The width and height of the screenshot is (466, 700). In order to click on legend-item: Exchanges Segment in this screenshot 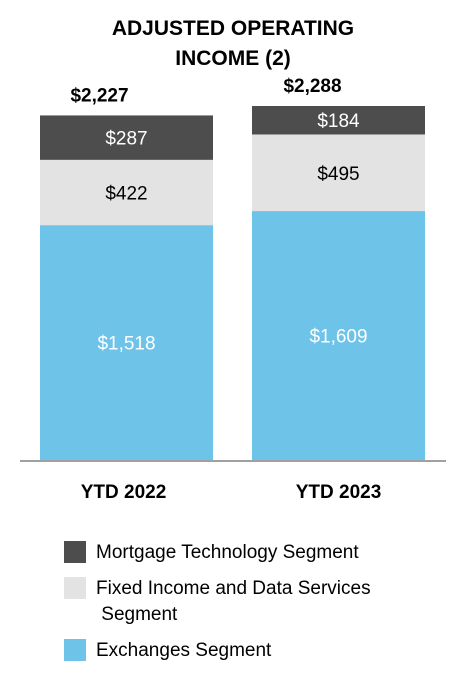, I will do `click(240, 651)`.